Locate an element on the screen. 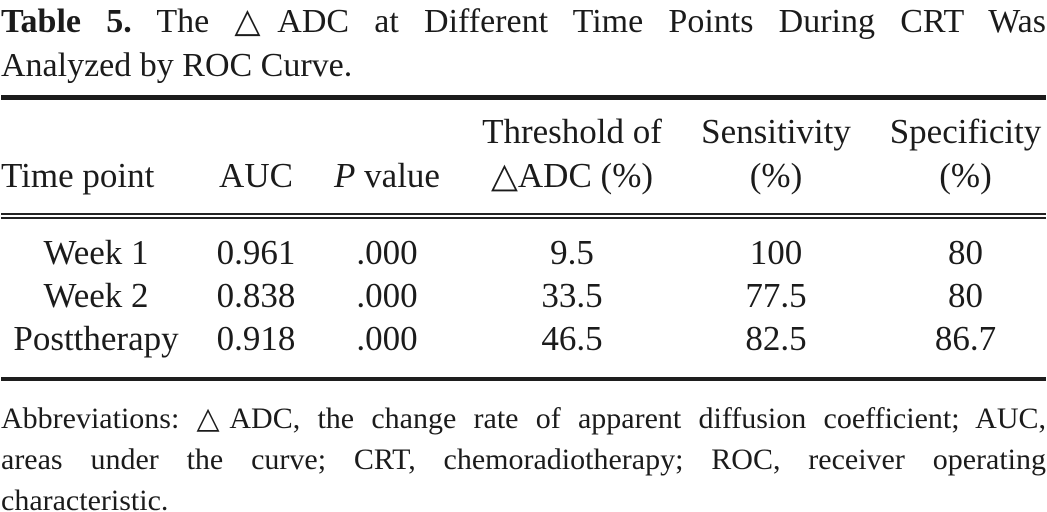 The height and width of the screenshot is (512, 1047). column-header-p-value: P value is located at coordinates (387, 176).